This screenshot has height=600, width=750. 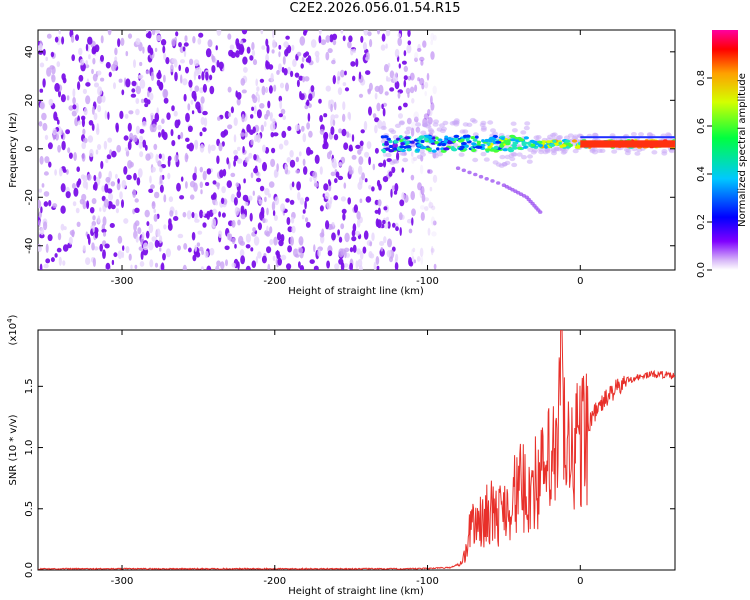 I want to click on bottom-x-axis-label: Height of straight line (km), so click(x=356, y=591).